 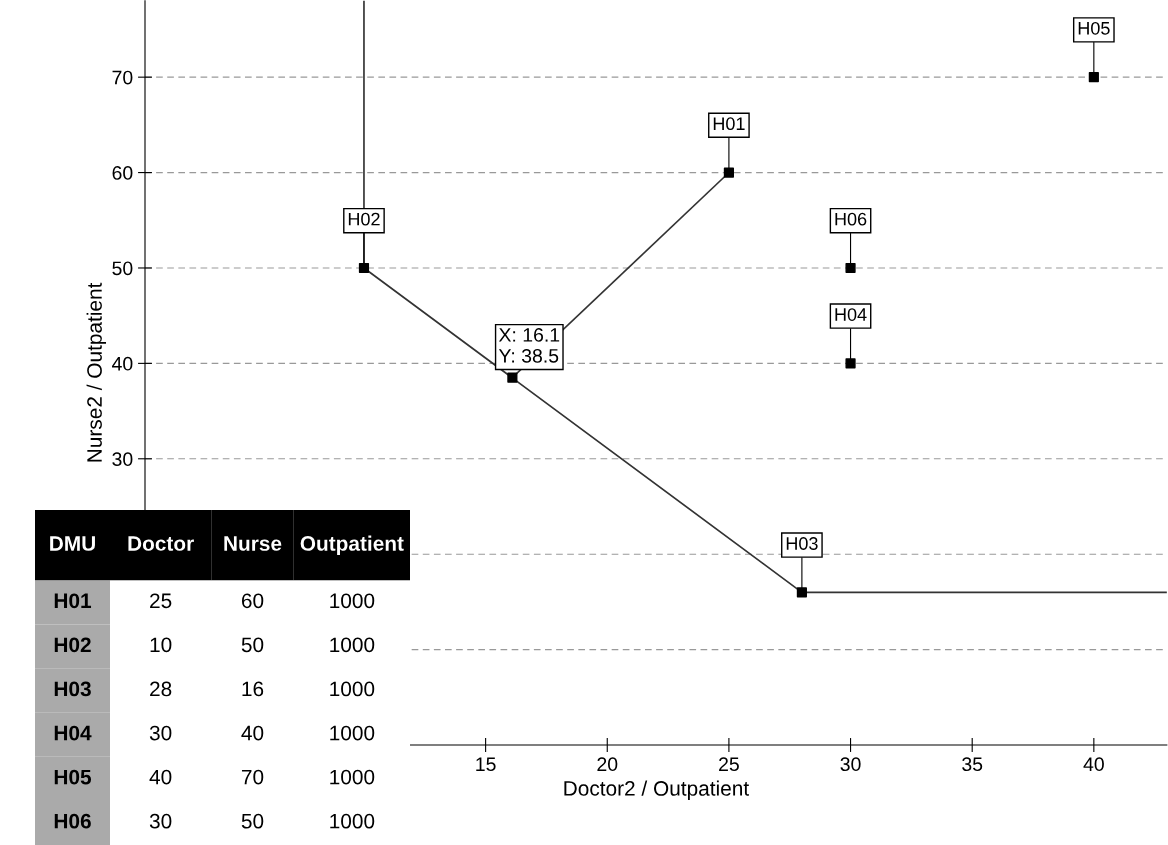 I want to click on data-label: H01, so click(x=729, y=124).